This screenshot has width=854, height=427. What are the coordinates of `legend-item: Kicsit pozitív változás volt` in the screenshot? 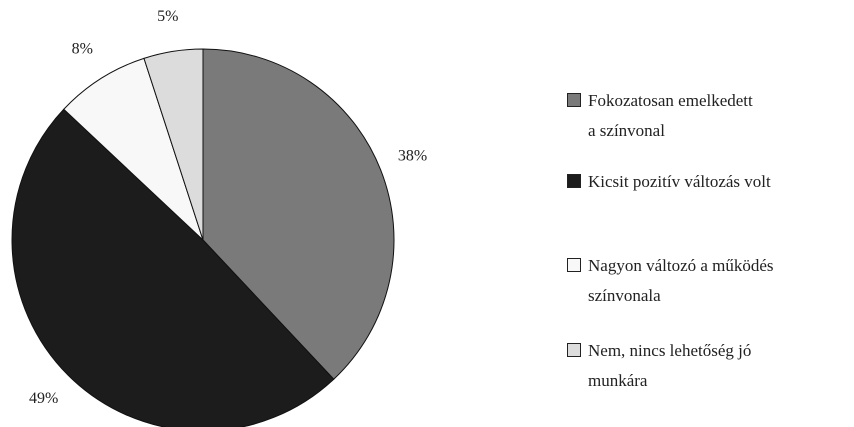 It's located at (669, 182).